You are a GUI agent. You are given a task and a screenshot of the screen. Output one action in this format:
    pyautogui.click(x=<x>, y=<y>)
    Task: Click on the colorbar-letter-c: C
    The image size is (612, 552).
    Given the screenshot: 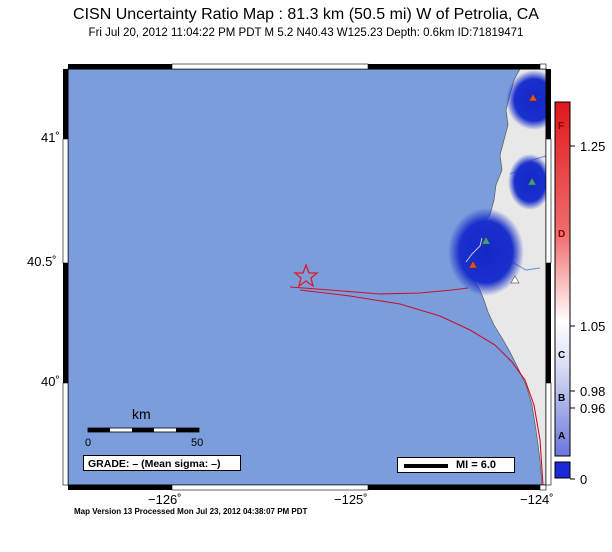 What is the action you would take?
    pyautogui.click(x=562, y=355)
    